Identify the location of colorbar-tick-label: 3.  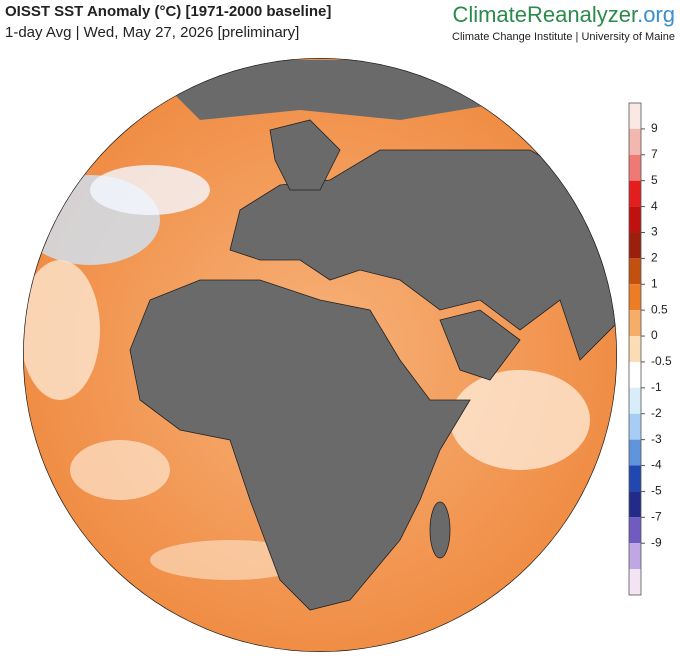
(654, 232).